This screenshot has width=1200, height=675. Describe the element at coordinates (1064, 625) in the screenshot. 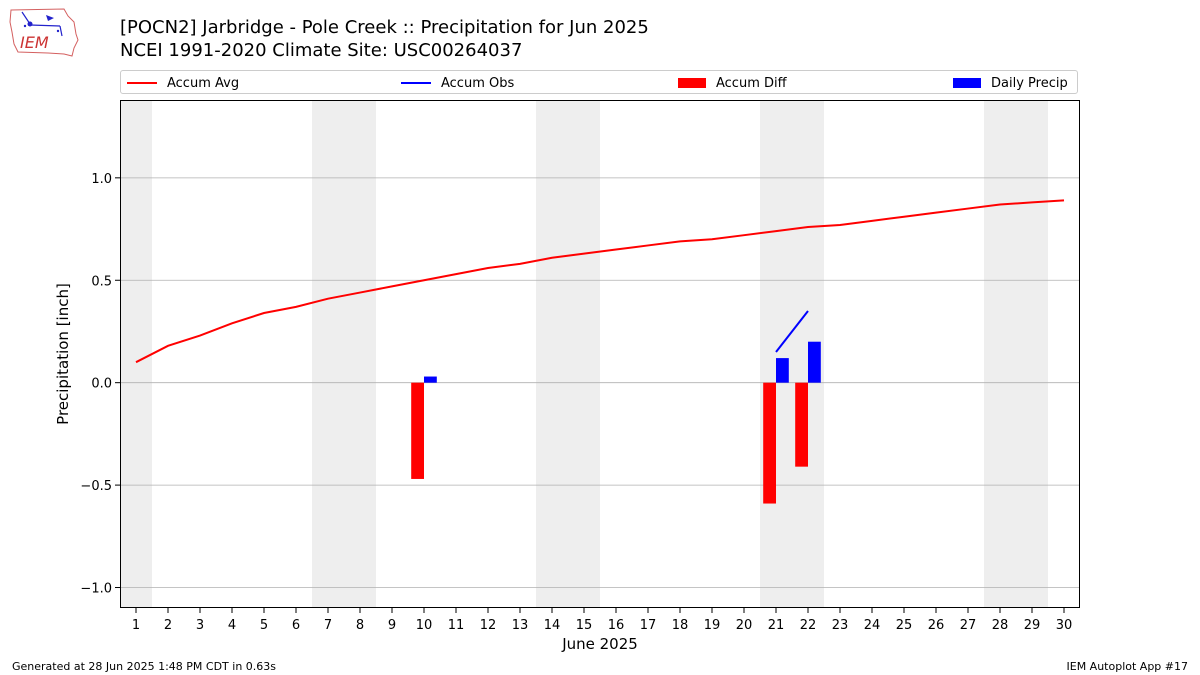

I see `x-tick-label: 30` at that location.